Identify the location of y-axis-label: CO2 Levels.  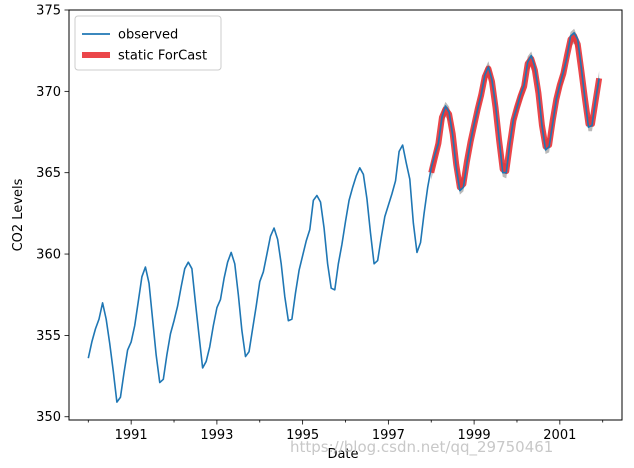
(18, 214).